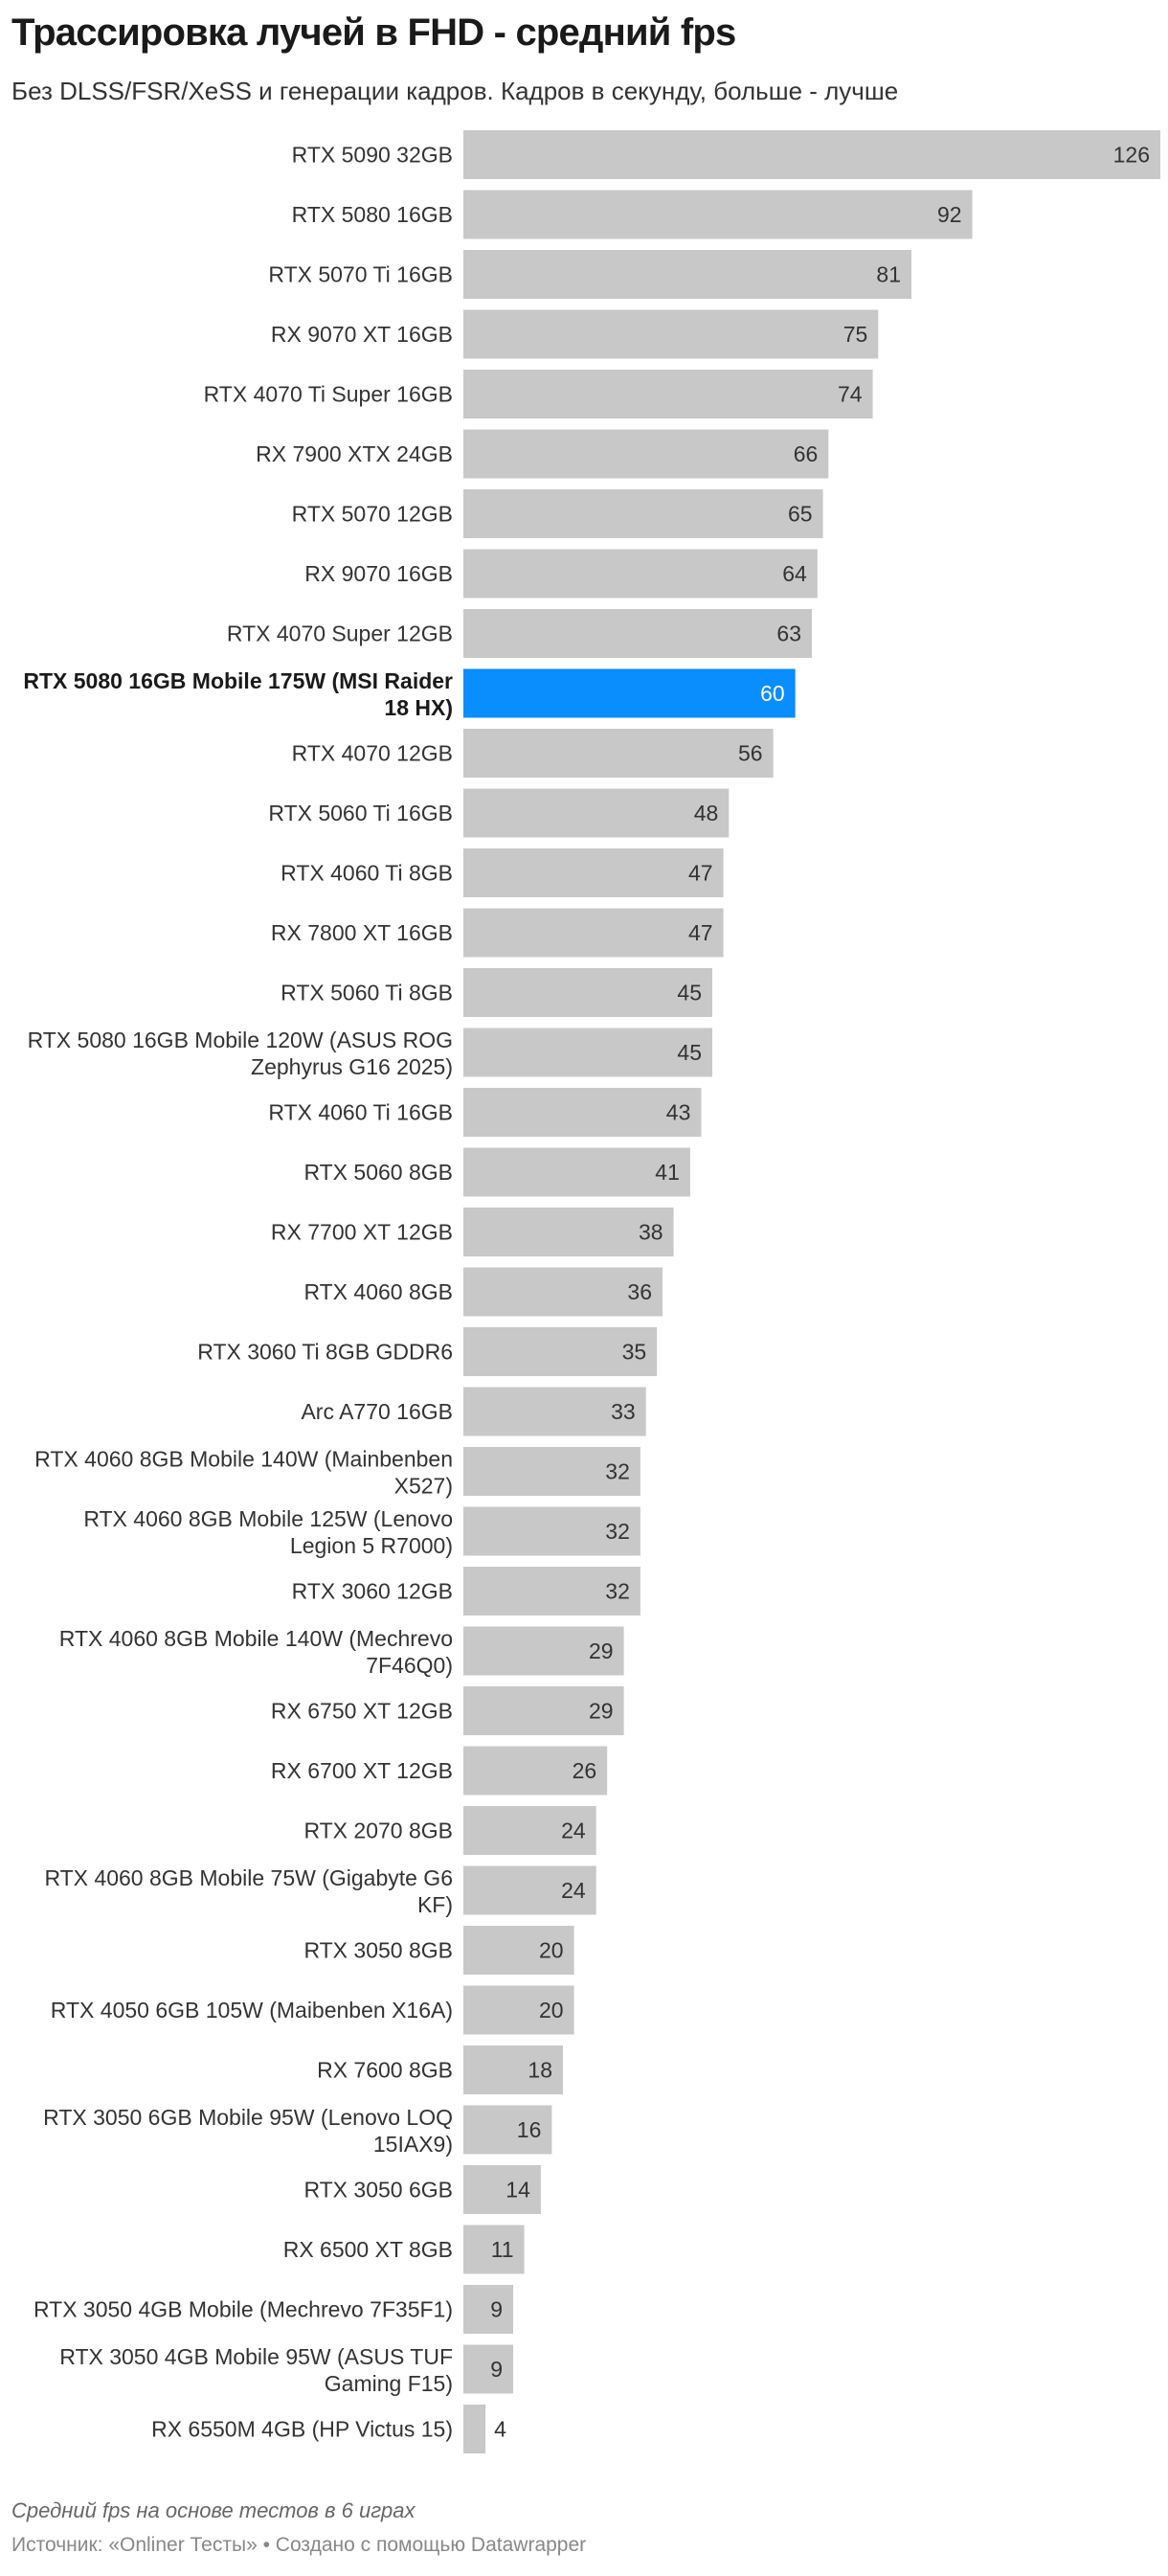 This screenshot has height=2576, width=1168. What do you see at coordinates (385, 2070) in the screenshot?
I see `category-label: RX 7600 8GB` at bounding box center [385, 2070].